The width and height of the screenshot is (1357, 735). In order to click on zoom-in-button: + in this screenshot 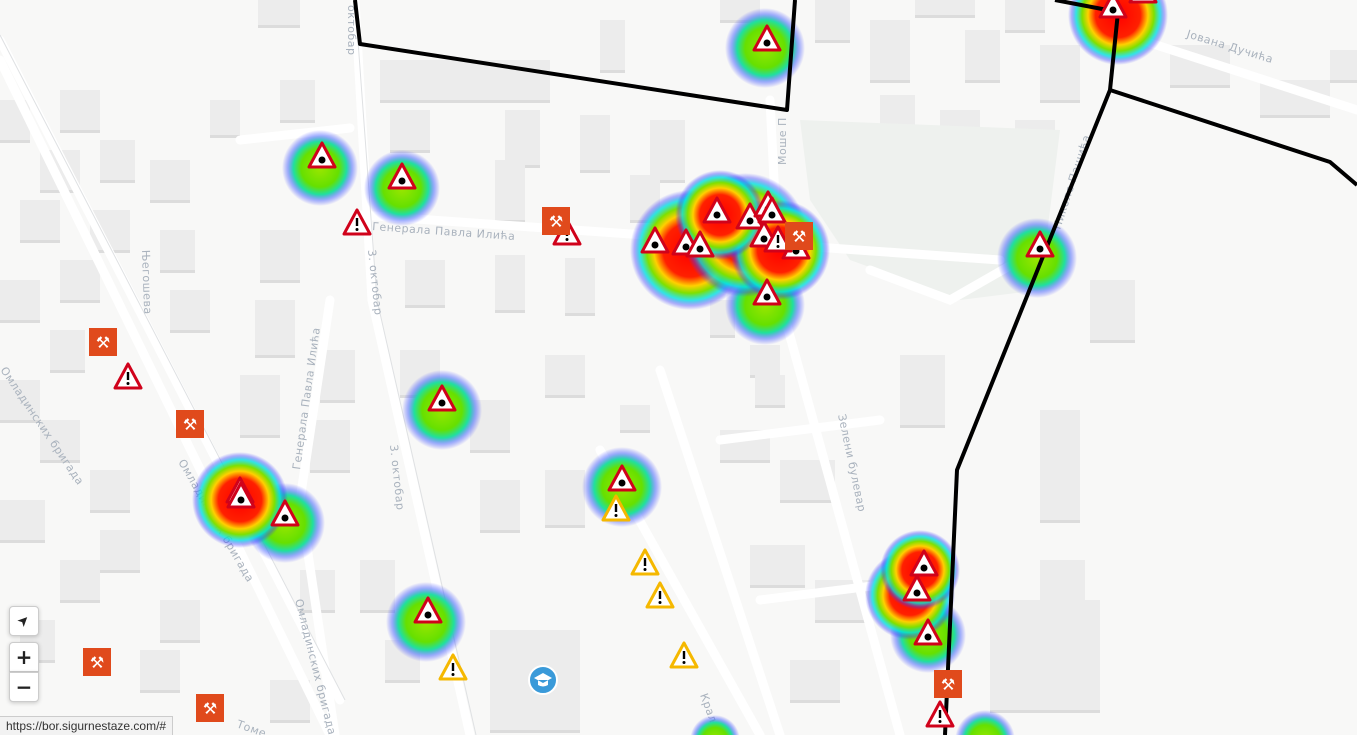, I will do `click(24, 657)`.